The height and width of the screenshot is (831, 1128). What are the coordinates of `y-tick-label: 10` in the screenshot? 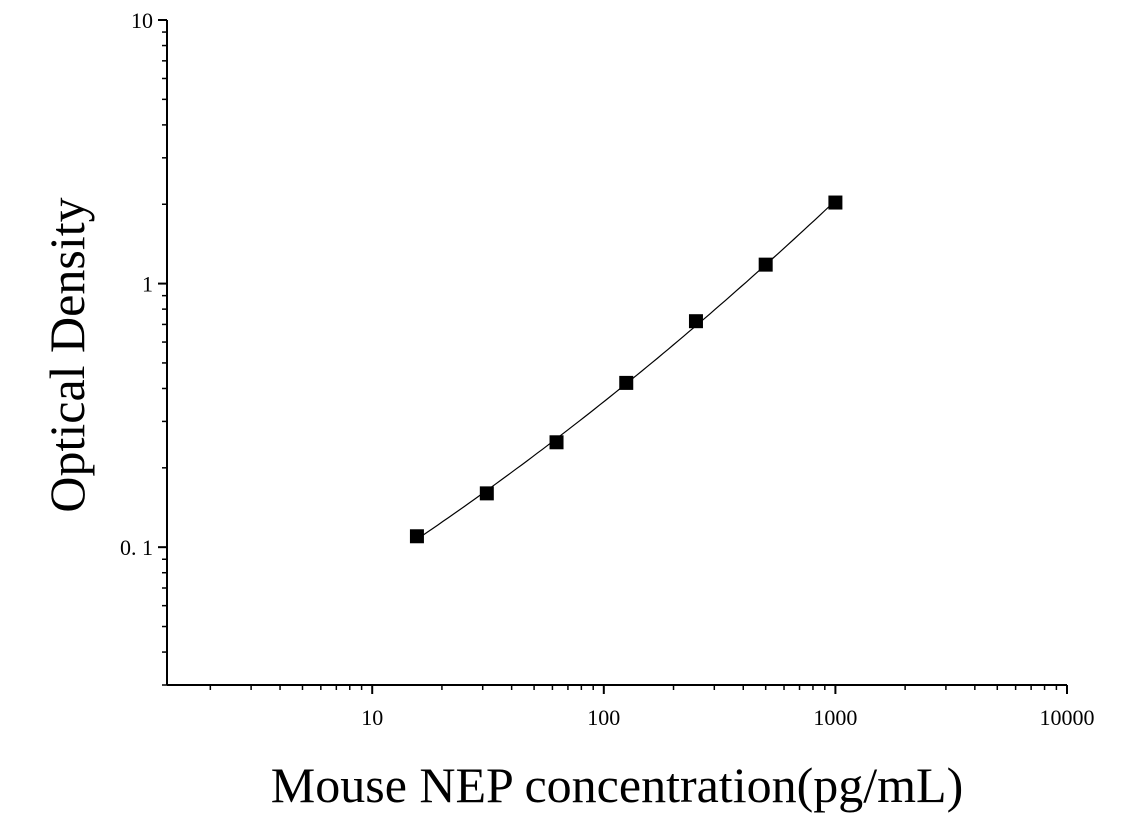 It's located at (142, 20).